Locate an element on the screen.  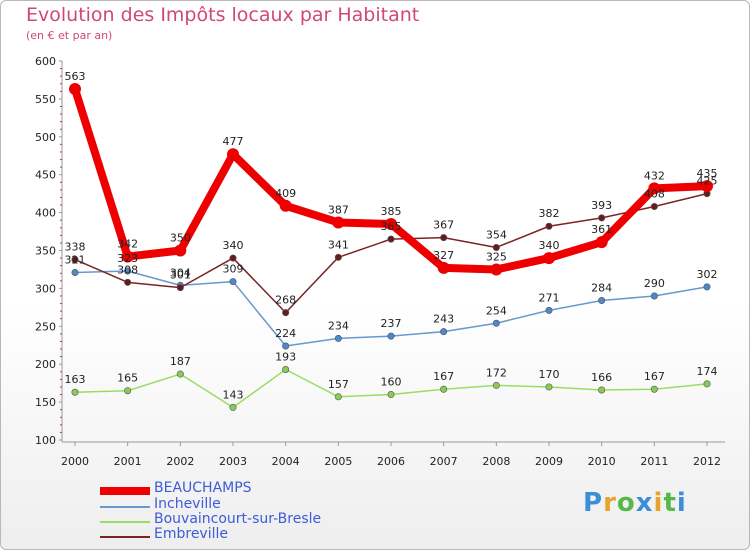
data-label: 165 is located at coordinates (127, 378).